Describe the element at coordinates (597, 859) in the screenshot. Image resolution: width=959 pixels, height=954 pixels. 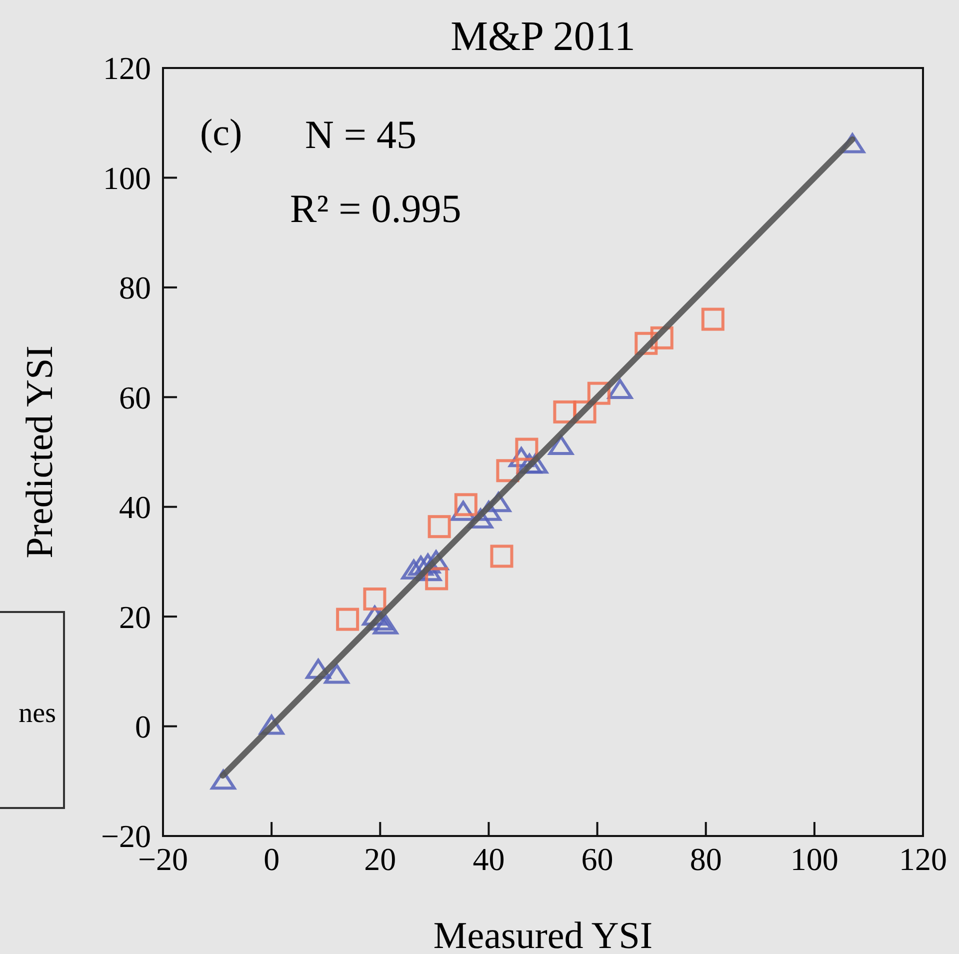
I see `x-tick-label: 60` at that location.